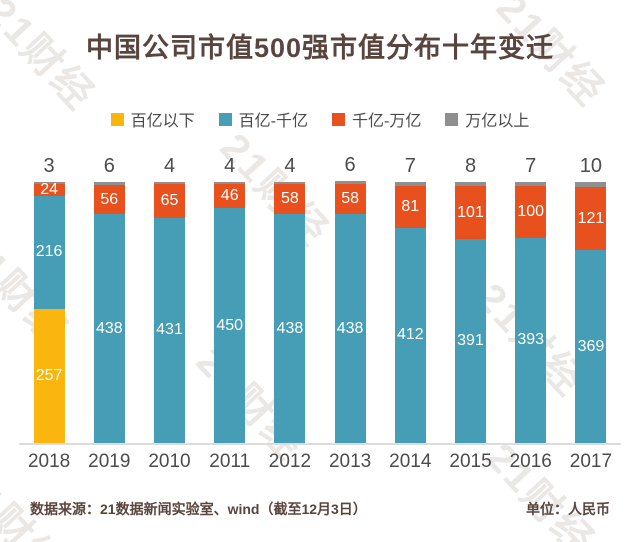 The width and height of the screenshot is (640, 542). I want to click on segment-value: 391, so click(470, 340).